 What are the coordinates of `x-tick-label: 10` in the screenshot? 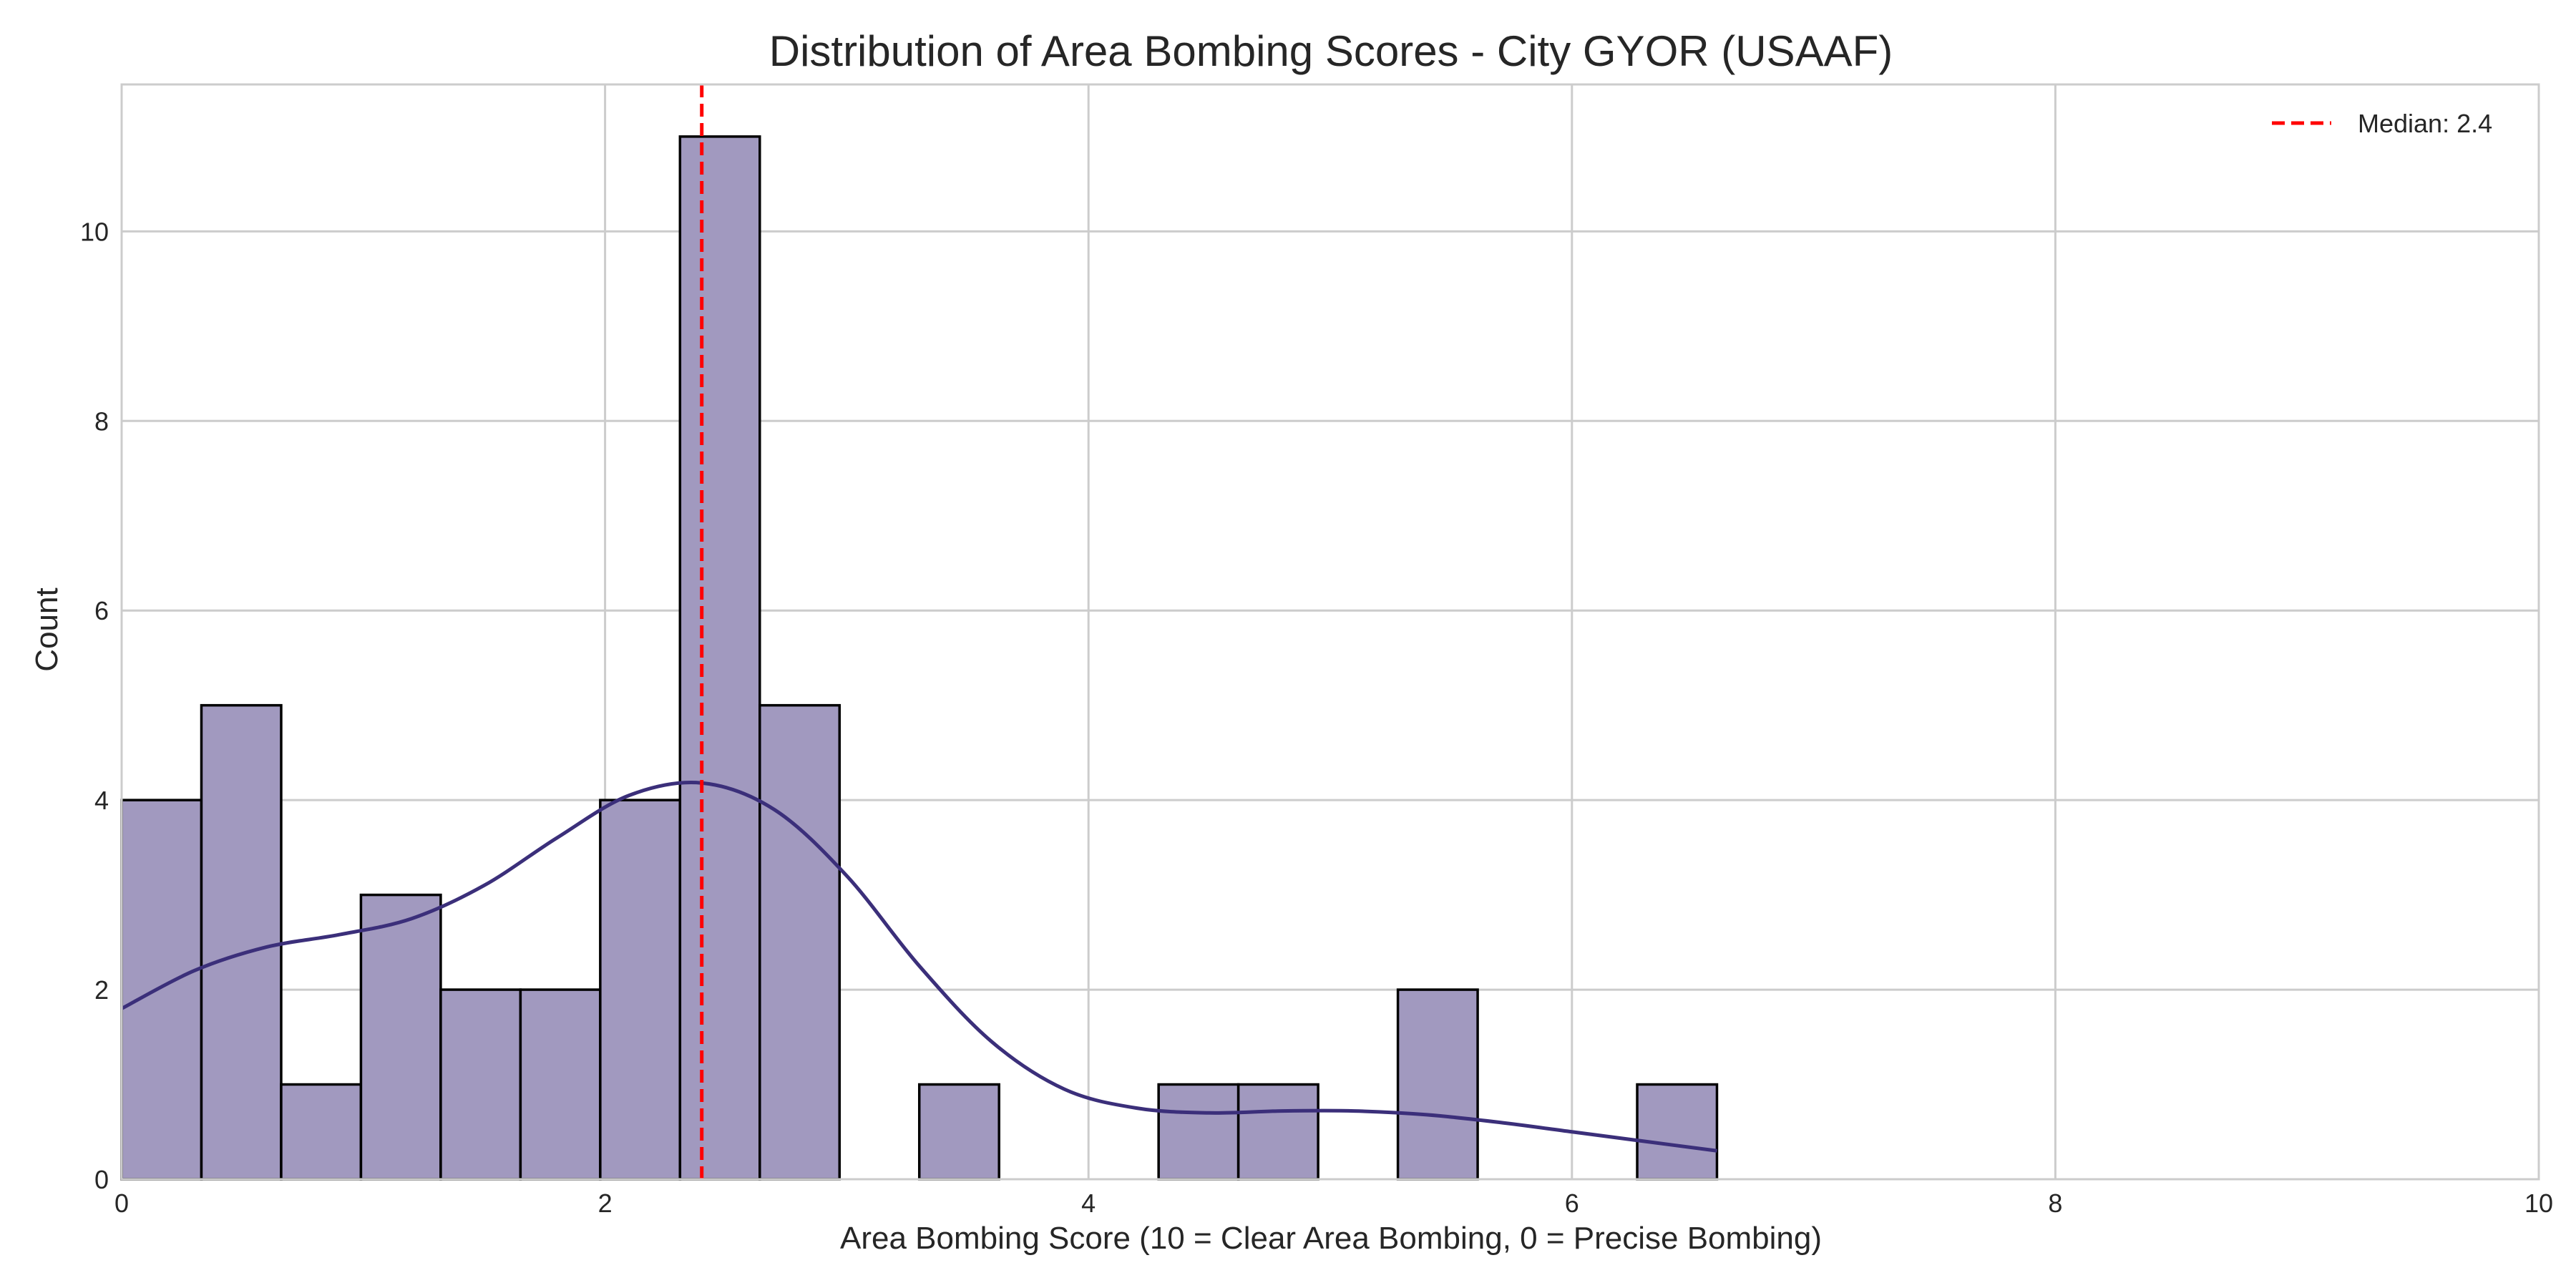 It's located at (2538, 1203).